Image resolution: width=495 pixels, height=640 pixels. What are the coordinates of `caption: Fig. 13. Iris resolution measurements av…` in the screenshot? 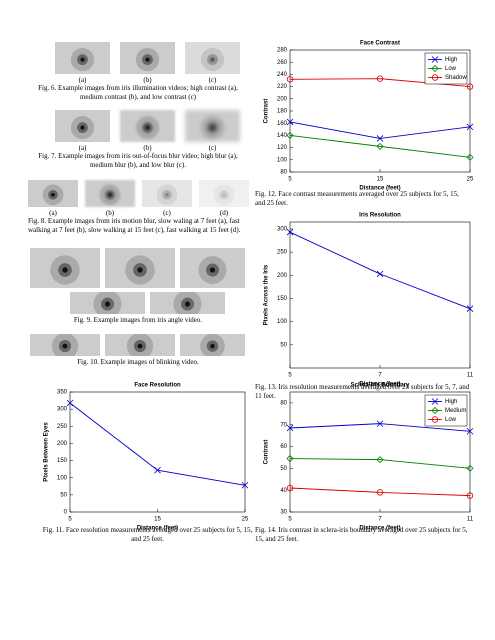 It's located at (362, 391).